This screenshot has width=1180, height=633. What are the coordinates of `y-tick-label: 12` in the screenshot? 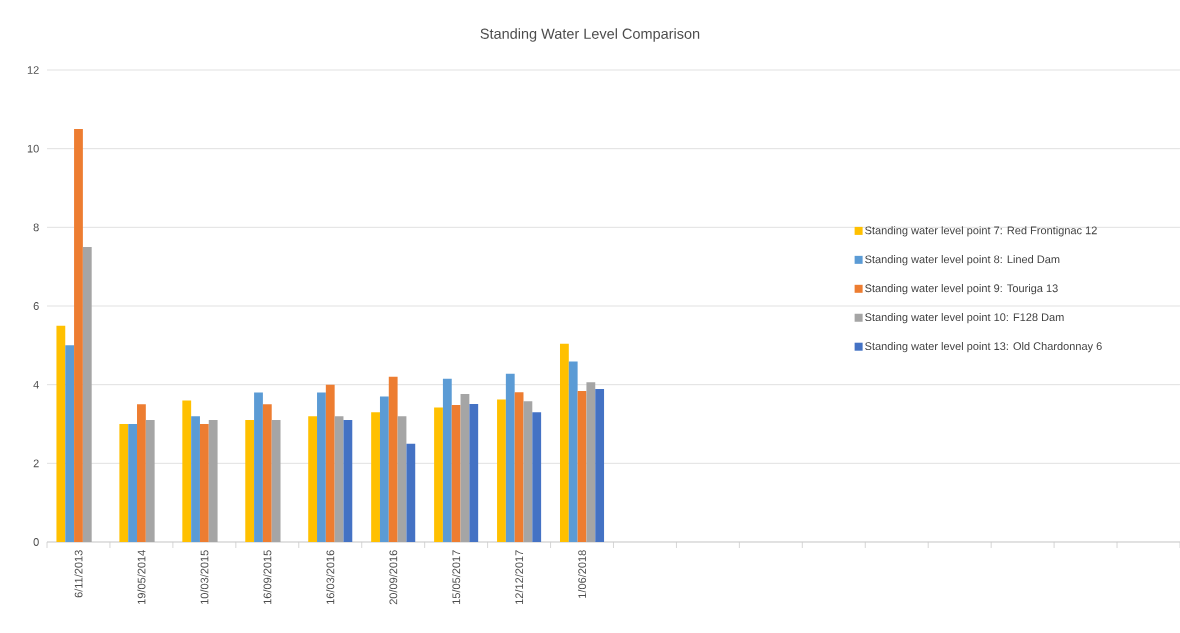 It's located at (33, 70).